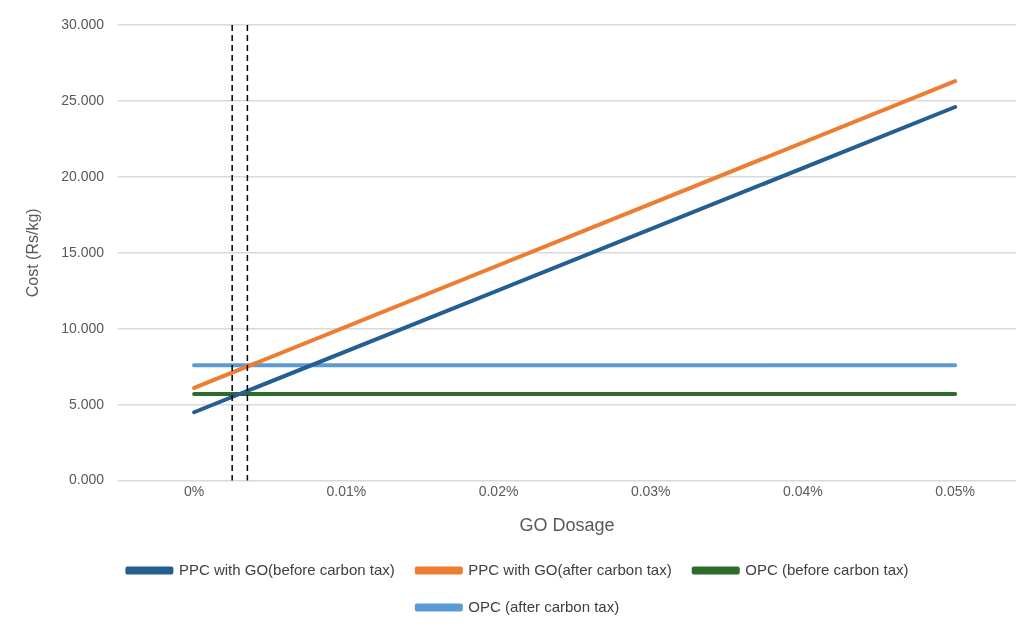  What do you see at coordinates (955, 490) in the screenshot?
I see `x-tick-label: 0.05%` at bounding box center [955, 490].